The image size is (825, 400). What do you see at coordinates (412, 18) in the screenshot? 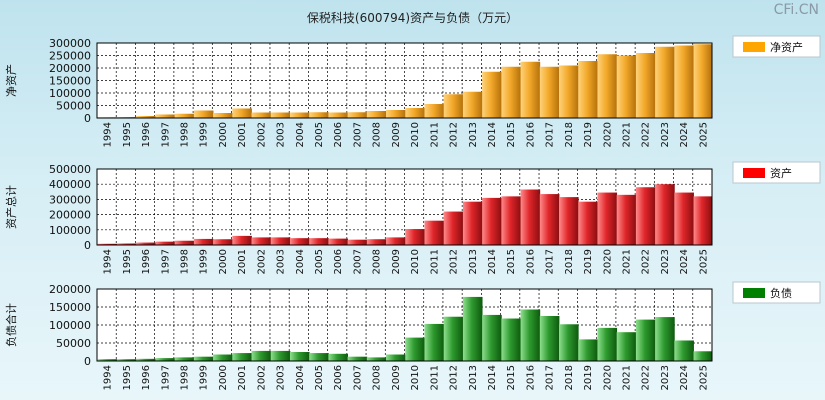
I see `chart-title: 保税科技(600794)资产与负债（万元）` at bounding box center [412, 18].